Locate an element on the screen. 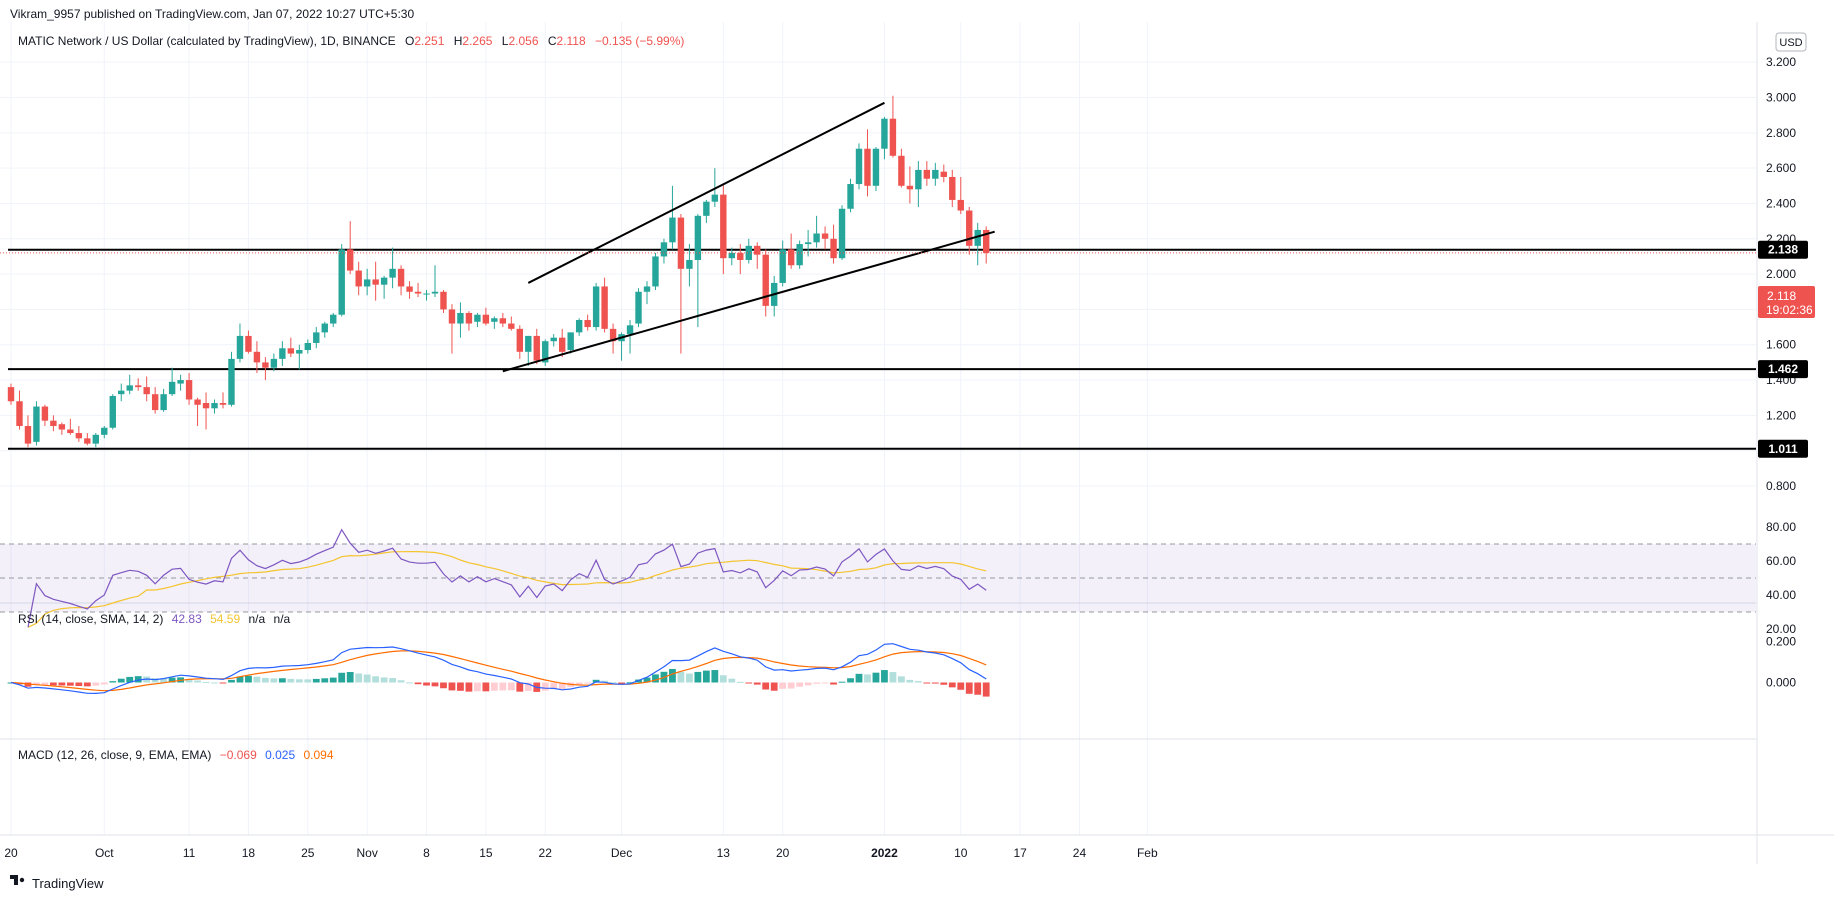  rsi-title: RSI (14, close, SMA, 14, 2) is located at coordinates (90, 619).